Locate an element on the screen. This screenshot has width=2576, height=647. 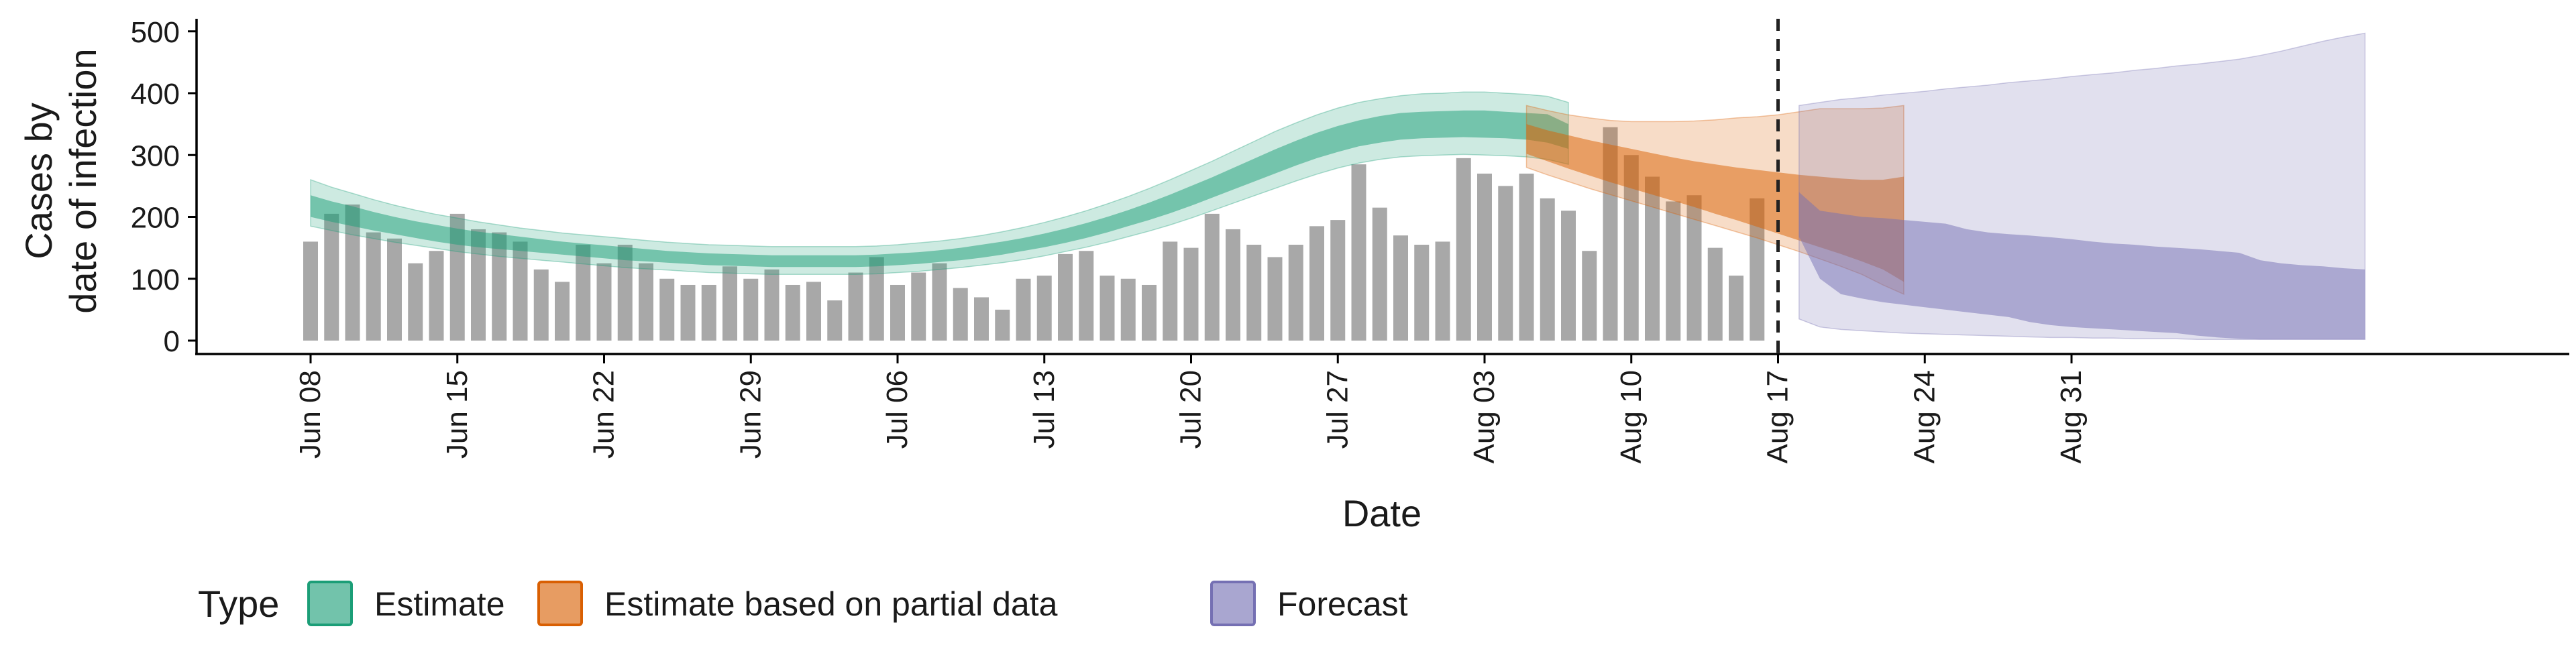
x-tick-label: Jul 20 is located at coordinates (1191, 410).